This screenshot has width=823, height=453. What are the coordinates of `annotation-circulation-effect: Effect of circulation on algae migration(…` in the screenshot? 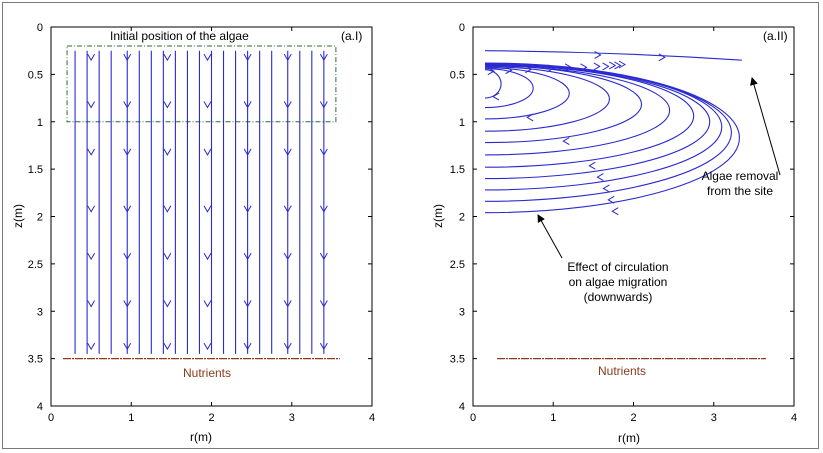 It's located at (617, 282).